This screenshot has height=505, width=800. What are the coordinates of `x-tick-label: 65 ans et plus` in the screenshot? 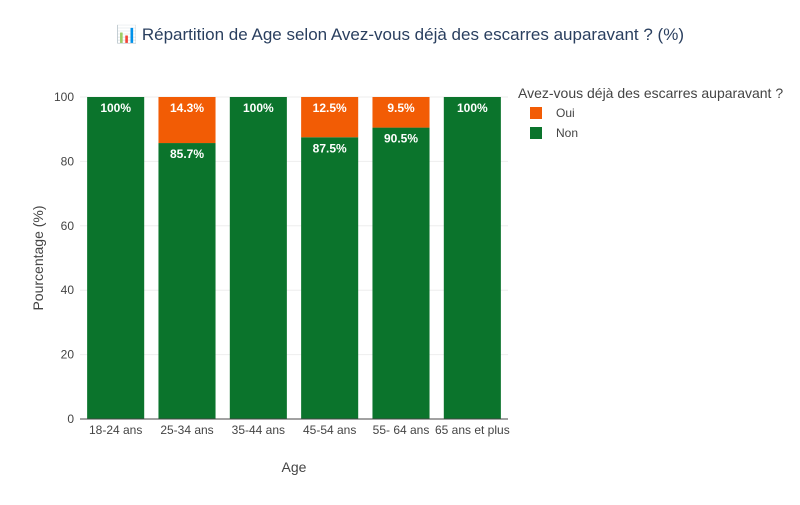 It's located at (472, 430).